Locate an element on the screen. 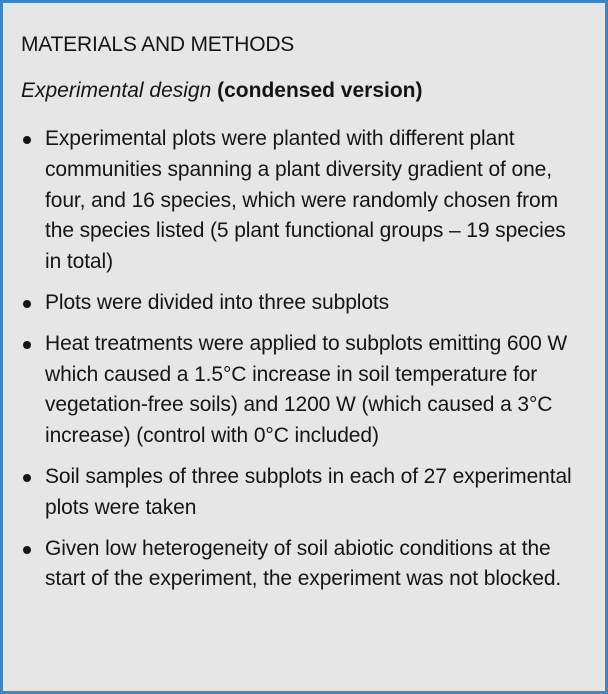 Image resolution: width=608 pixels, height=694 pixels. list-item: Plots were divided into three subplots is located at coordinates (304, 303).